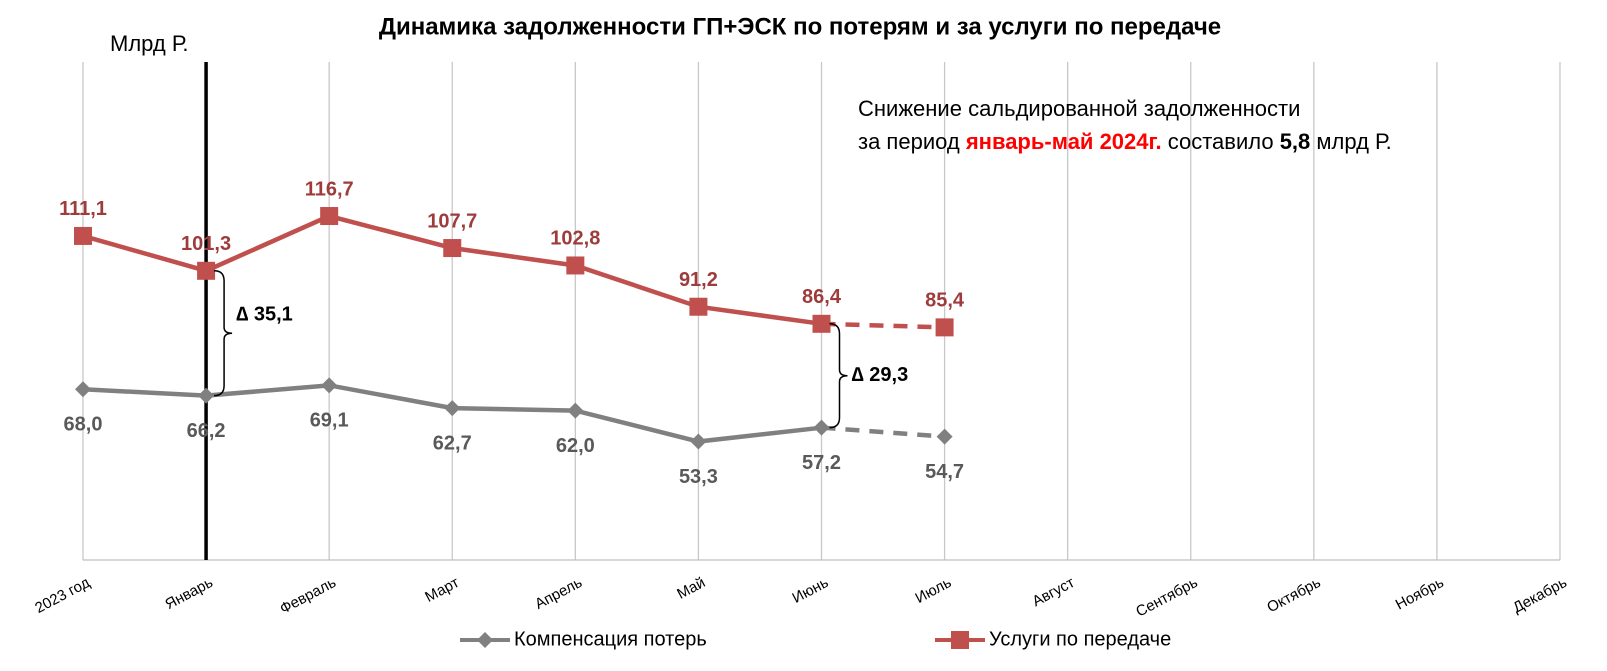 This screenshot has width=1607, height=671. What do you see at coordinates (698, 280) in the screenshot?
I see `data-label: 91,2` at bounding box center [698, 280].